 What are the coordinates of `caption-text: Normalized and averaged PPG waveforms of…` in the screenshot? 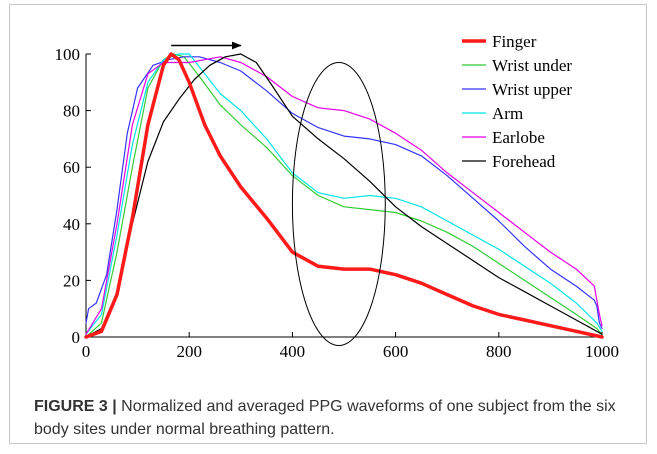 It's located at (325, 418).